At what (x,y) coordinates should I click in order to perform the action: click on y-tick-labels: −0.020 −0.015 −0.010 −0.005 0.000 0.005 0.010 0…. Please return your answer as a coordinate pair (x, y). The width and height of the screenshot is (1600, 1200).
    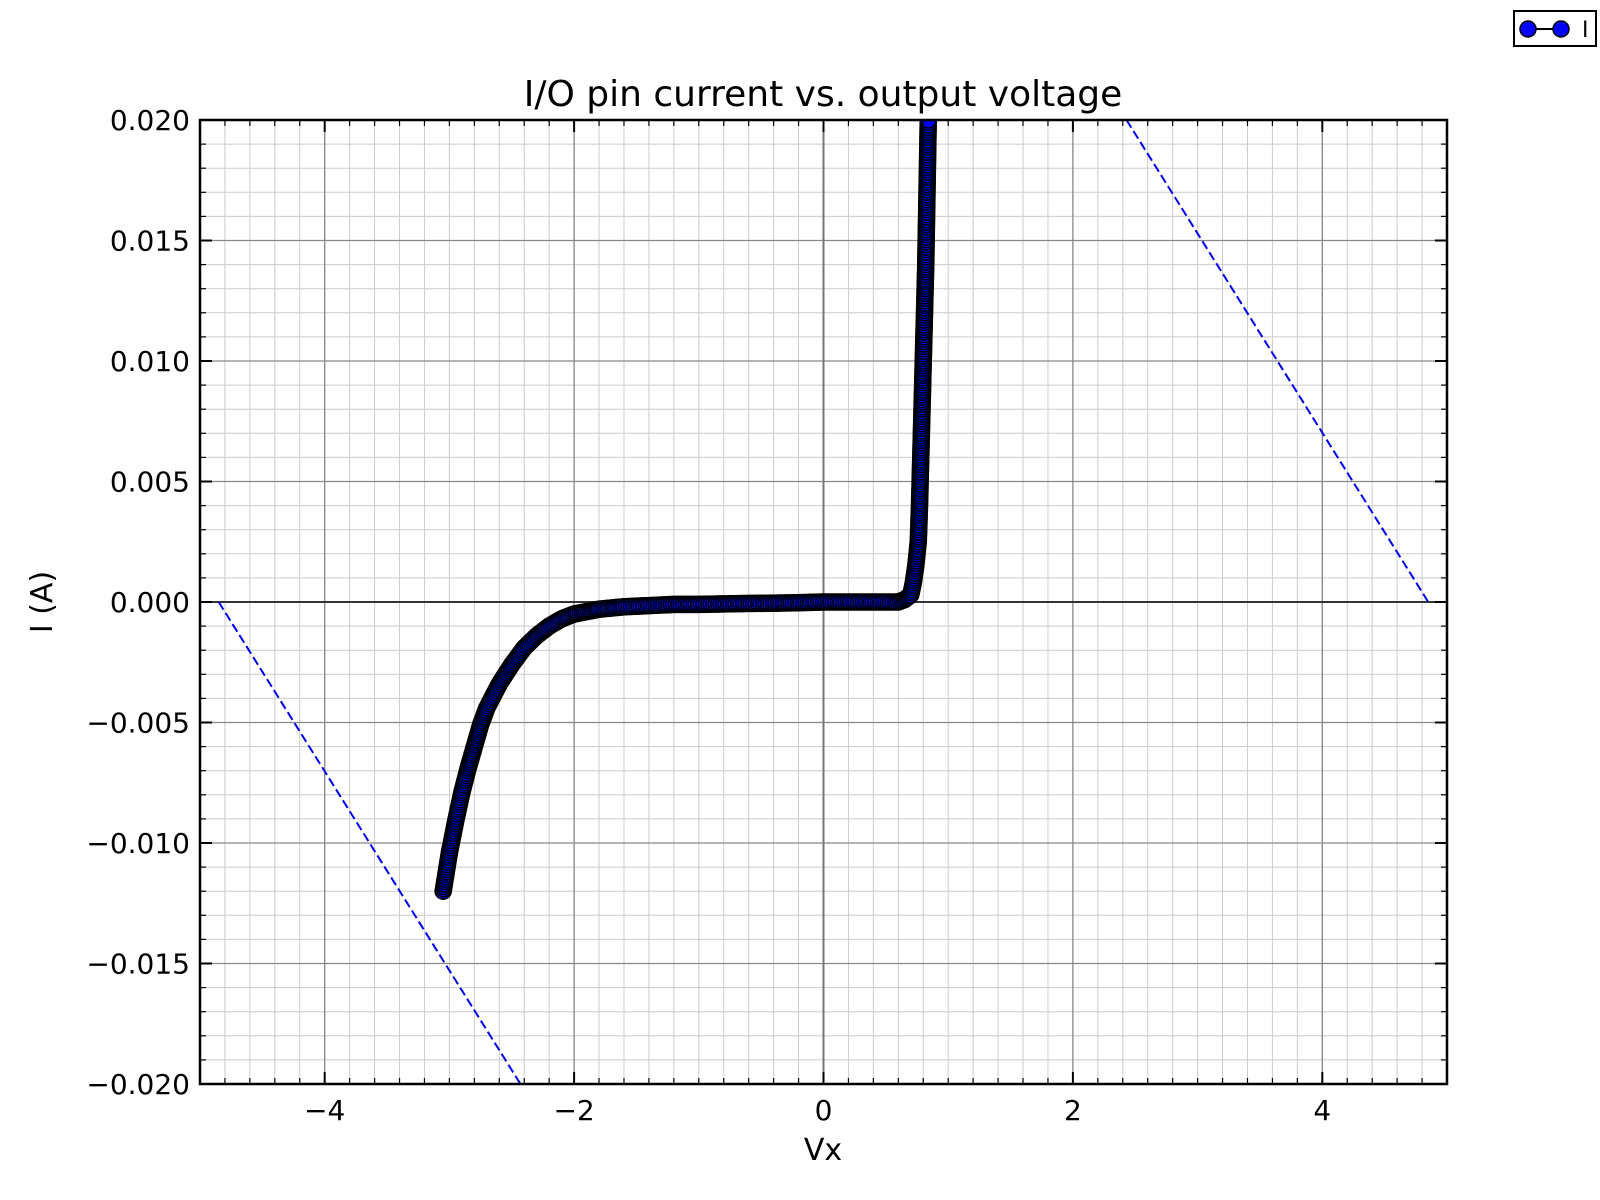
    Looking at the image, I should click on (138, 602).